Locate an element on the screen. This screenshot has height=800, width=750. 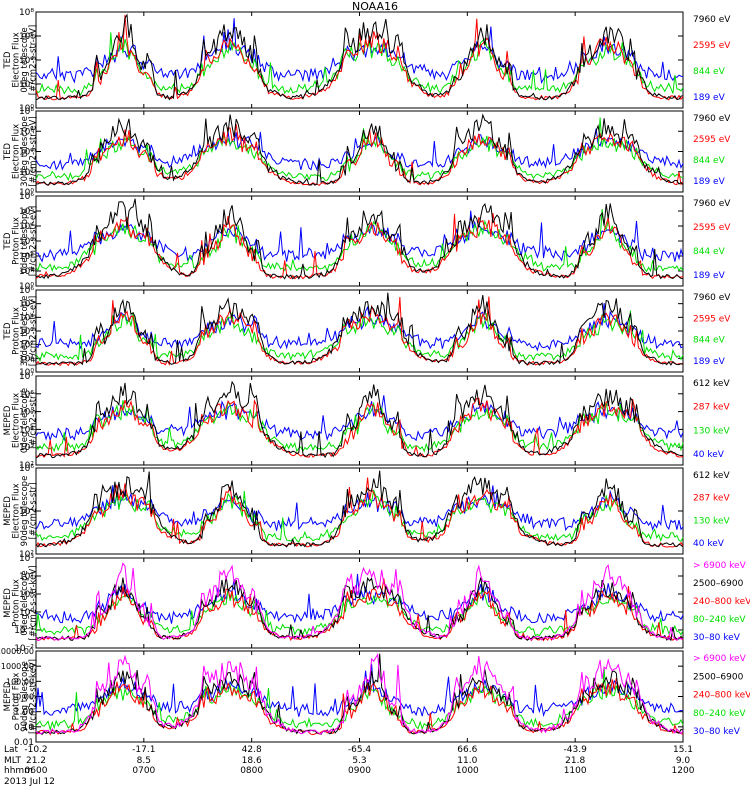
x-tick-mlt: 8.5 is located at coordinates (144, 761).